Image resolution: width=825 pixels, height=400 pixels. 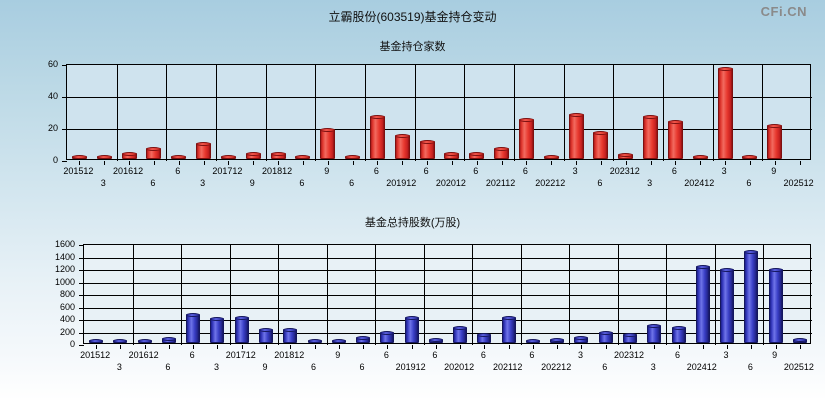 I want to click on x-axis-label: 201912, so click(x=410, y=367).